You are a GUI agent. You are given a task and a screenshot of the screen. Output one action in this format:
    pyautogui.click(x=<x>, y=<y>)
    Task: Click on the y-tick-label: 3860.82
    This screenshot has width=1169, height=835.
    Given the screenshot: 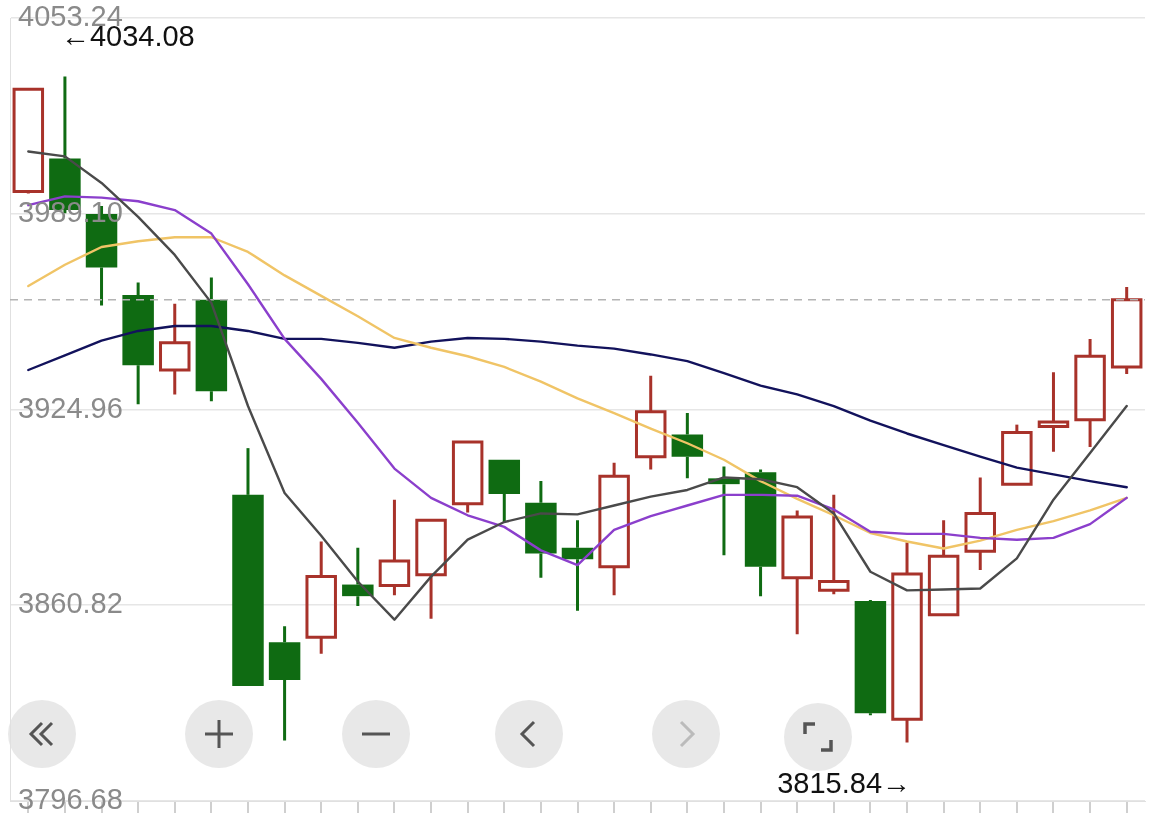 What is the action you would take?
    pyautogui.click(x=70, y=603)
    